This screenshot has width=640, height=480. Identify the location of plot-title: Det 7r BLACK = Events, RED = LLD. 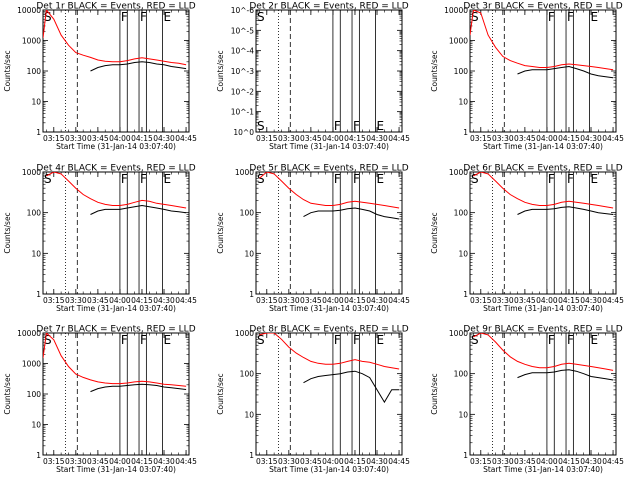
(115, 330).